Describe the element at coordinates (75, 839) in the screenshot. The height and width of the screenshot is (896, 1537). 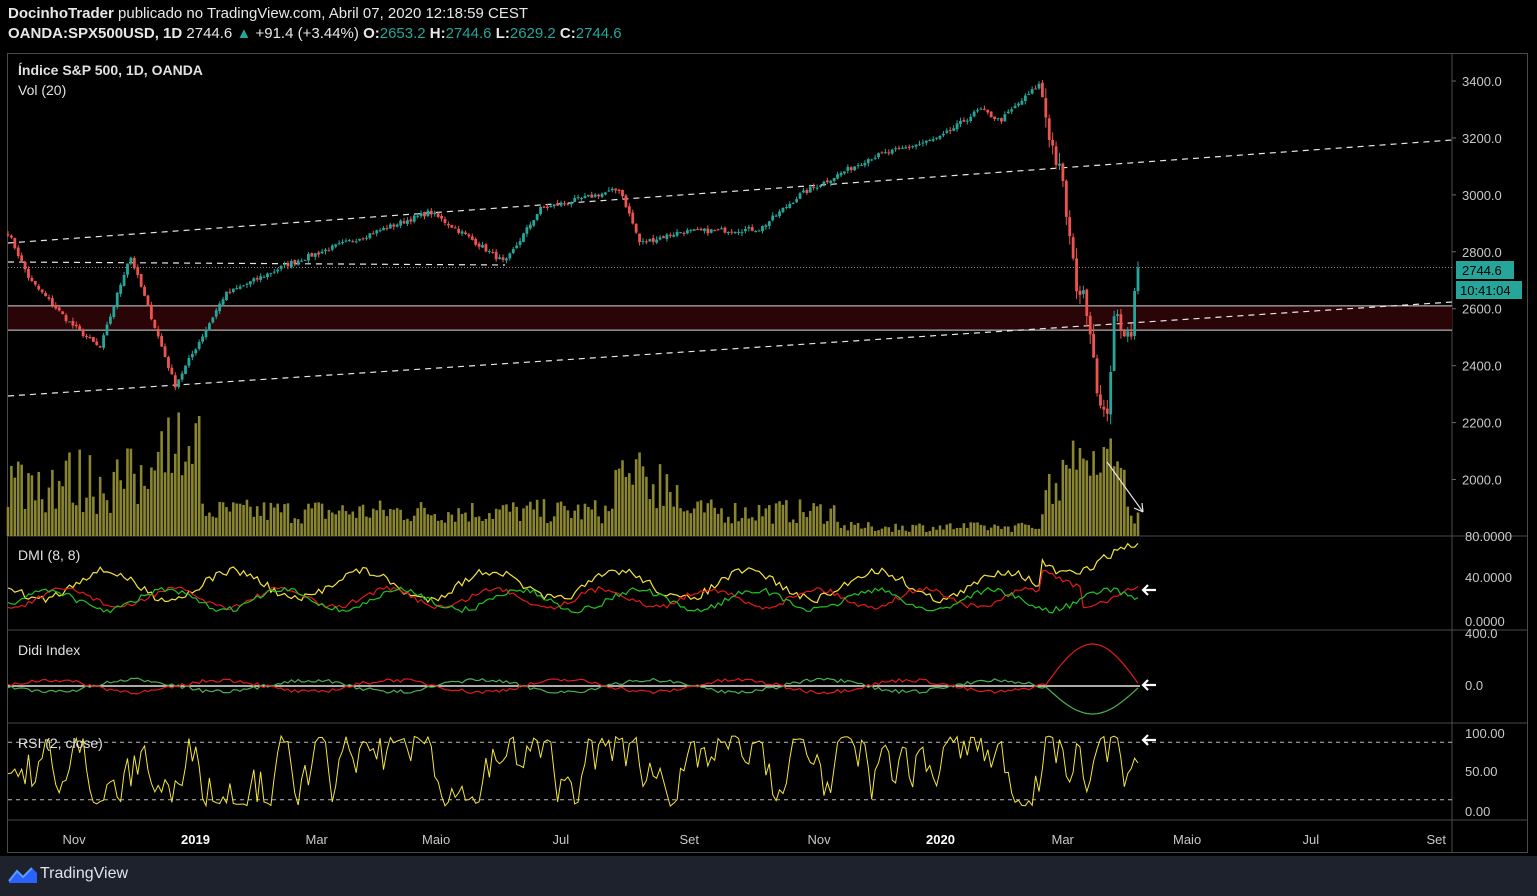
I see `time-tick-label: Nov` at that location.